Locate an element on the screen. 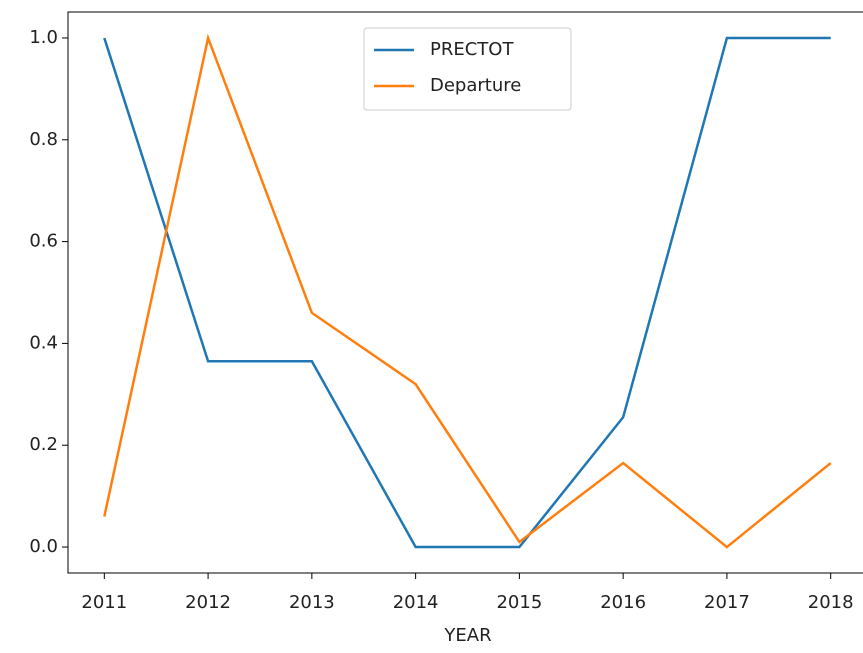  x-tick-label: 2013 is located at coordinates (312, 602).